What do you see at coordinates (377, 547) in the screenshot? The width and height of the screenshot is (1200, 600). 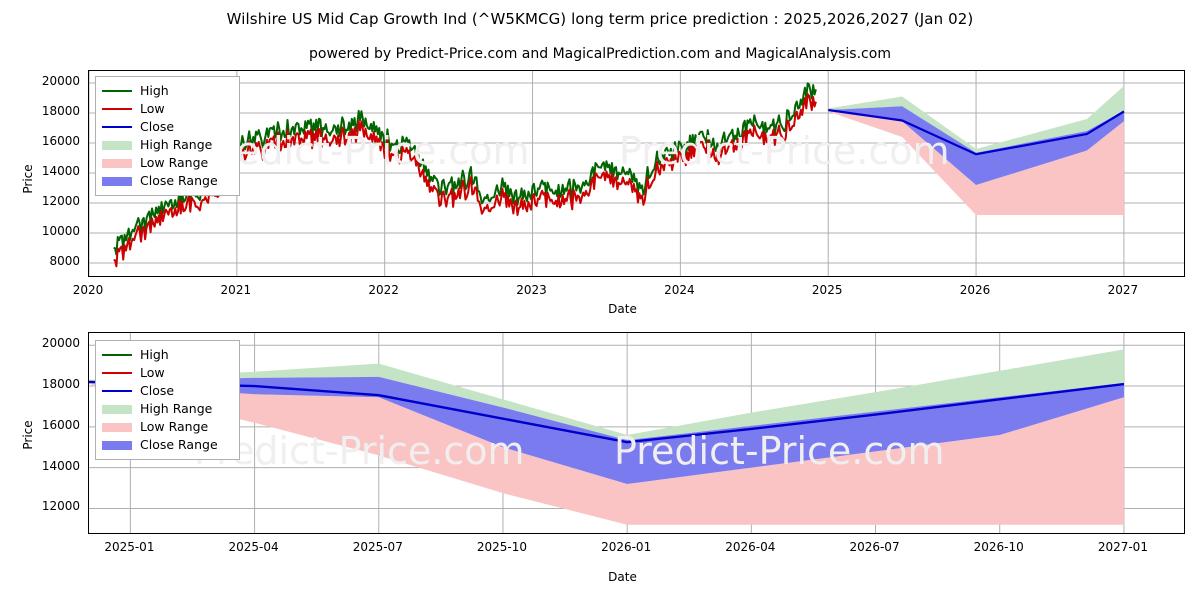 I see `bottom-chart-xtick: 2025-07` at bounding box center [377, 547].